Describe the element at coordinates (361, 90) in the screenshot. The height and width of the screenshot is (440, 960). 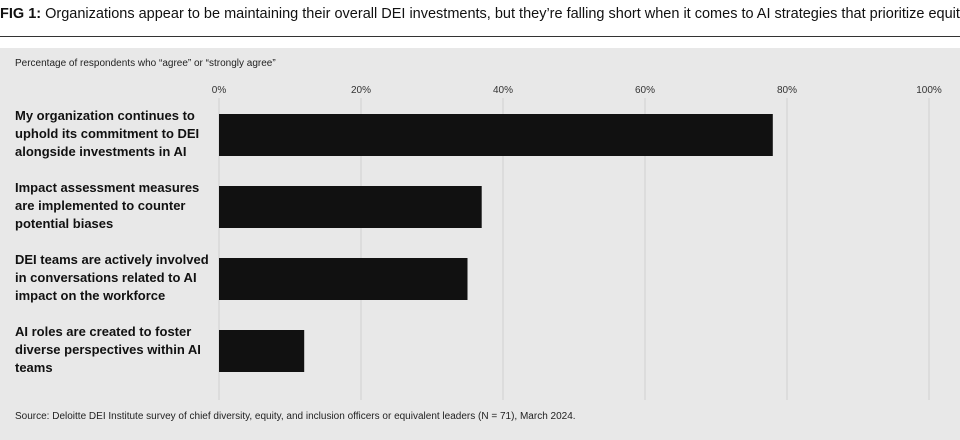
I see `x-tick-label: 20%` at that location.